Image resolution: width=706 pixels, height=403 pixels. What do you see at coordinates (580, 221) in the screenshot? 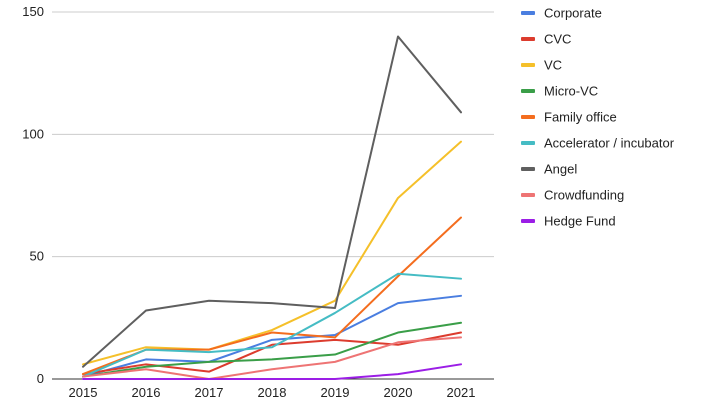
I see `legend-label: Hedge Fund` at bounding box center [580, 221].